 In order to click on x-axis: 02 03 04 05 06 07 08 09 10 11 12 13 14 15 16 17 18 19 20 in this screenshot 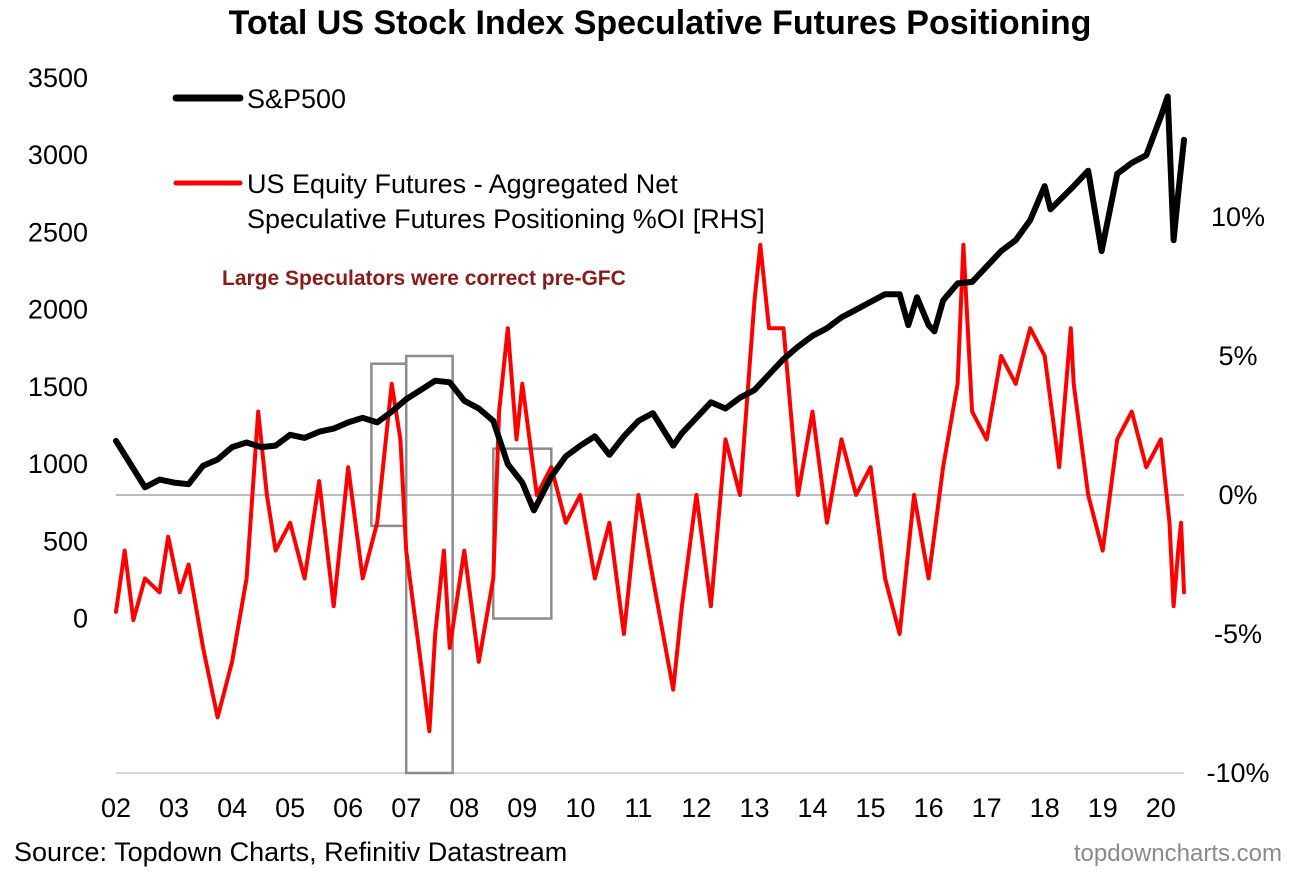, I will do `click(638, 808)`.